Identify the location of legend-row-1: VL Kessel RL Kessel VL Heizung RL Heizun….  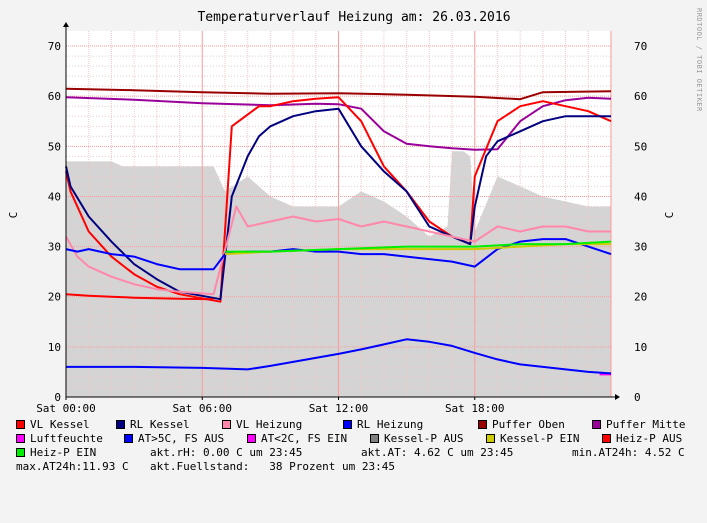
(350, 425).